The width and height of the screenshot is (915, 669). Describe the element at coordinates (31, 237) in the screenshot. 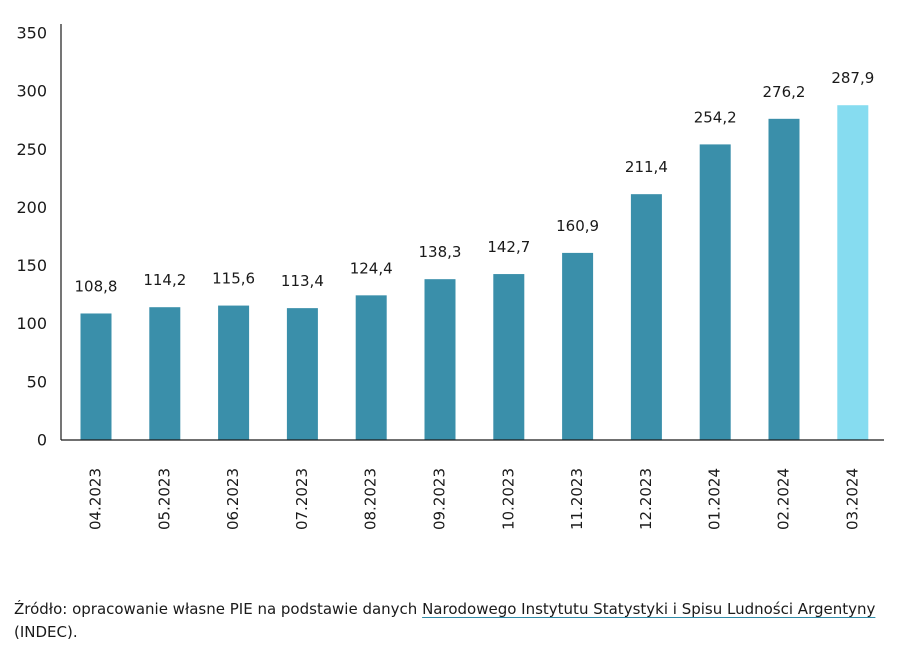

I see `y-axis-ticks: 0 50 100 150 200 250 300 350` at that location.